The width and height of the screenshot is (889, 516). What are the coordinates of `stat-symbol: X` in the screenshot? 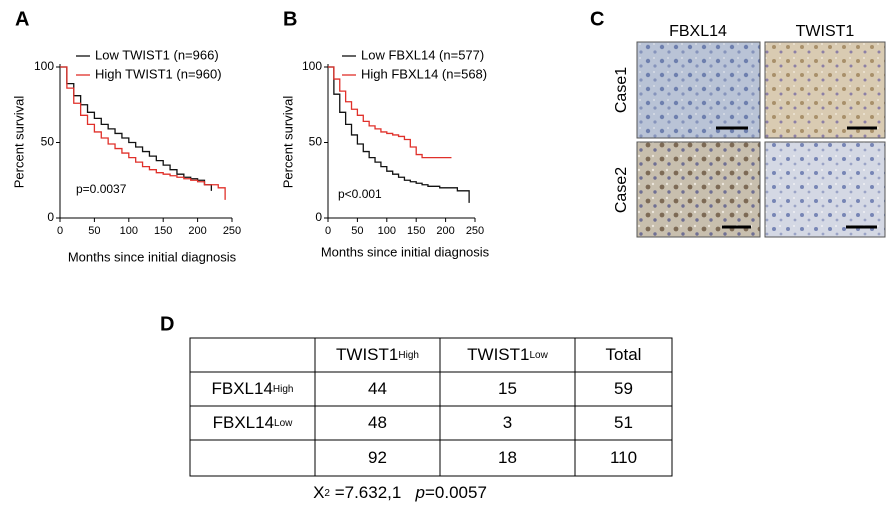 It's located at (319, 492).